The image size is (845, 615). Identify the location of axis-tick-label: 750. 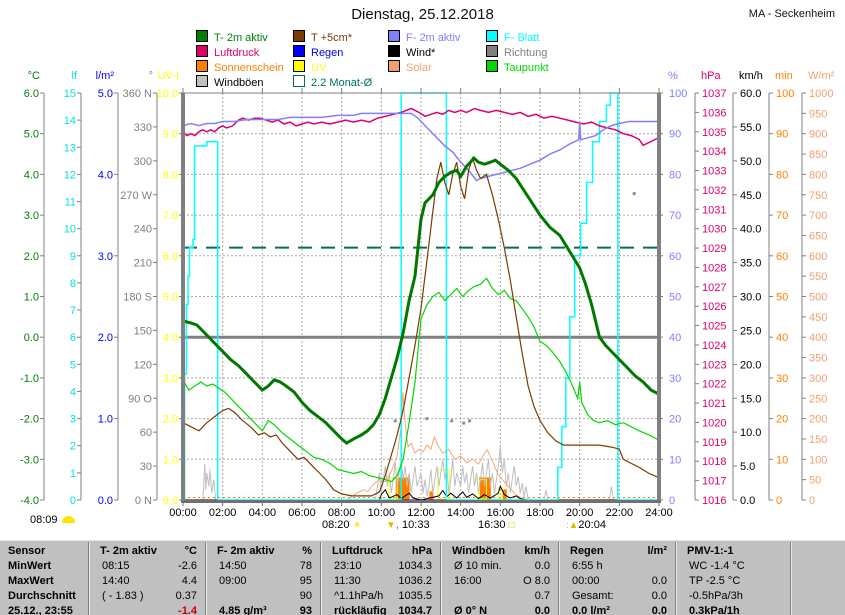
(818, 196).